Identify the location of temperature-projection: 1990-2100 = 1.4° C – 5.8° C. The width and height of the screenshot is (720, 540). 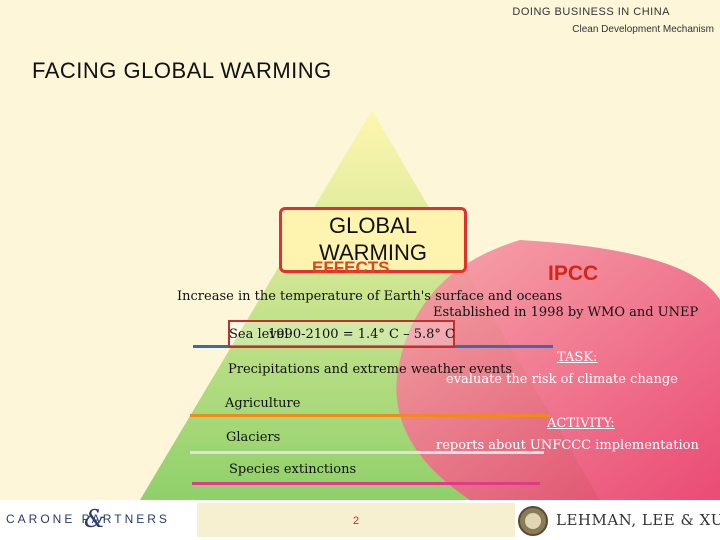
(361, 334).